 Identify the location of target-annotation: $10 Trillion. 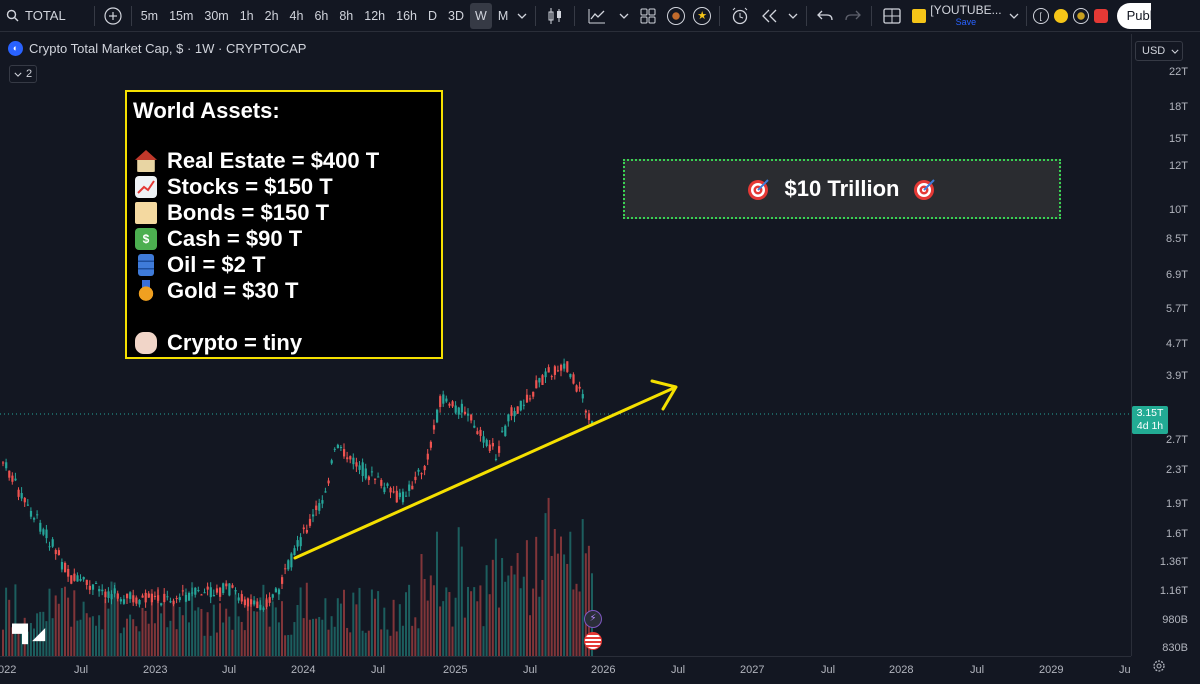
(842, 189).